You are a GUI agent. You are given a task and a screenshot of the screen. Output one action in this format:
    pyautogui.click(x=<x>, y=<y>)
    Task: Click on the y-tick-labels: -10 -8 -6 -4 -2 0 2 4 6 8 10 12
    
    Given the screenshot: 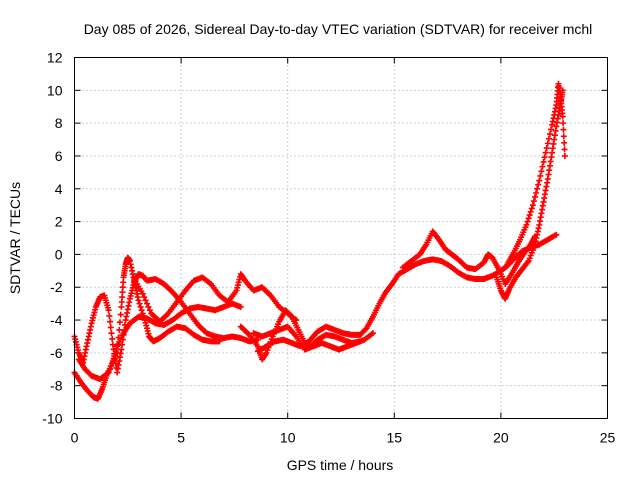 What is the action you would take?
    pyautogui.click(x=52, y=238)
    